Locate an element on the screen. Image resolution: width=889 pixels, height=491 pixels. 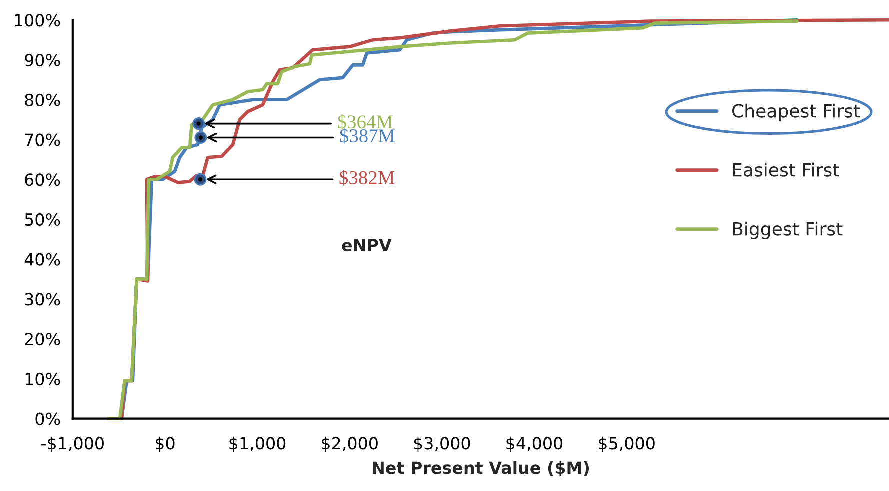
legend-label: Biggest First is located at coordinates (788, 231).